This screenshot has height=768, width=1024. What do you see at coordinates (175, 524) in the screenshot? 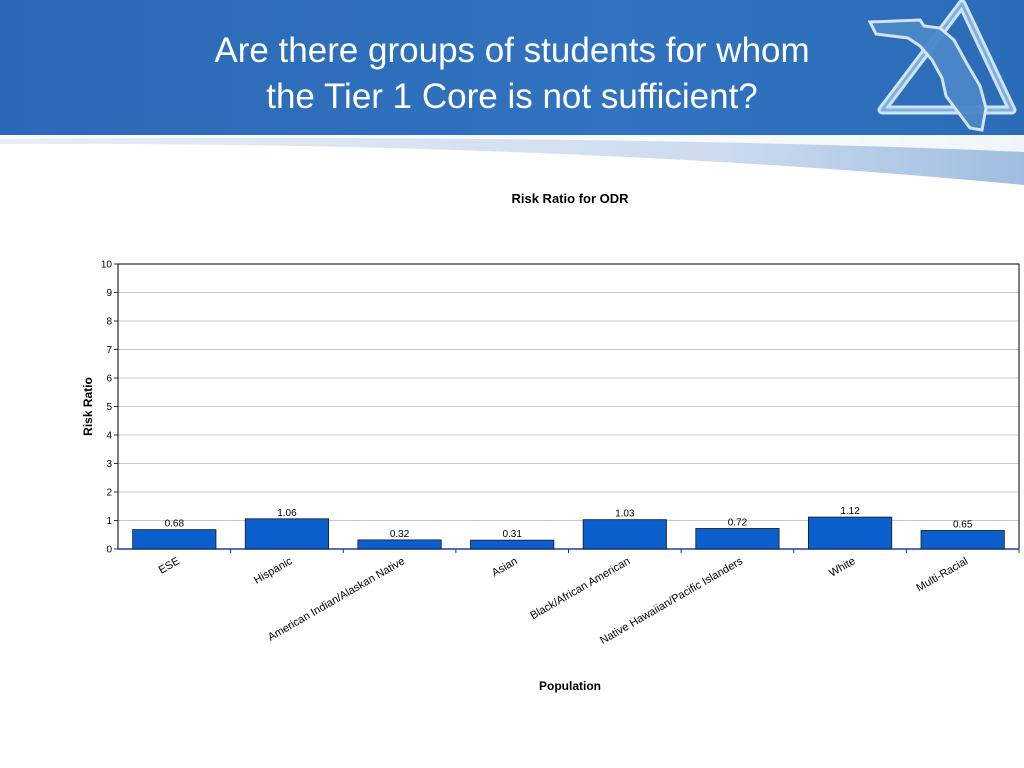
I see `bar-value-label: 0.68` at bounding box center [175, 524].